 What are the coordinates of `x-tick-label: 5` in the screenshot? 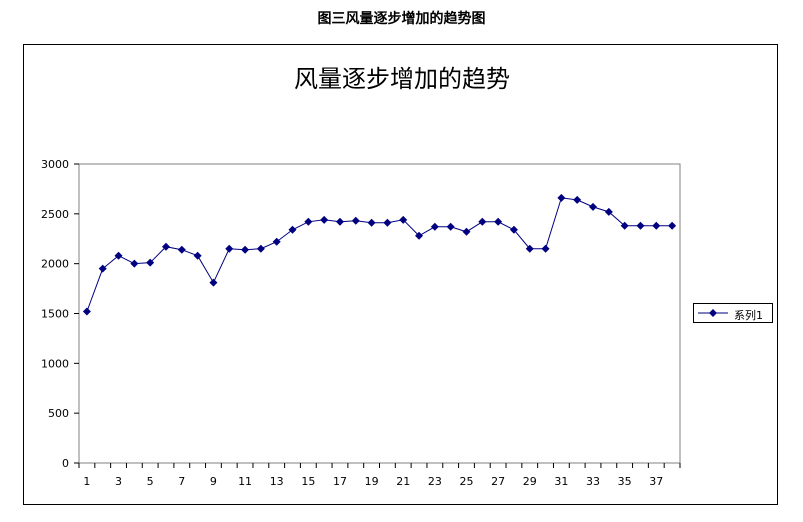 It's located at (150, 481).